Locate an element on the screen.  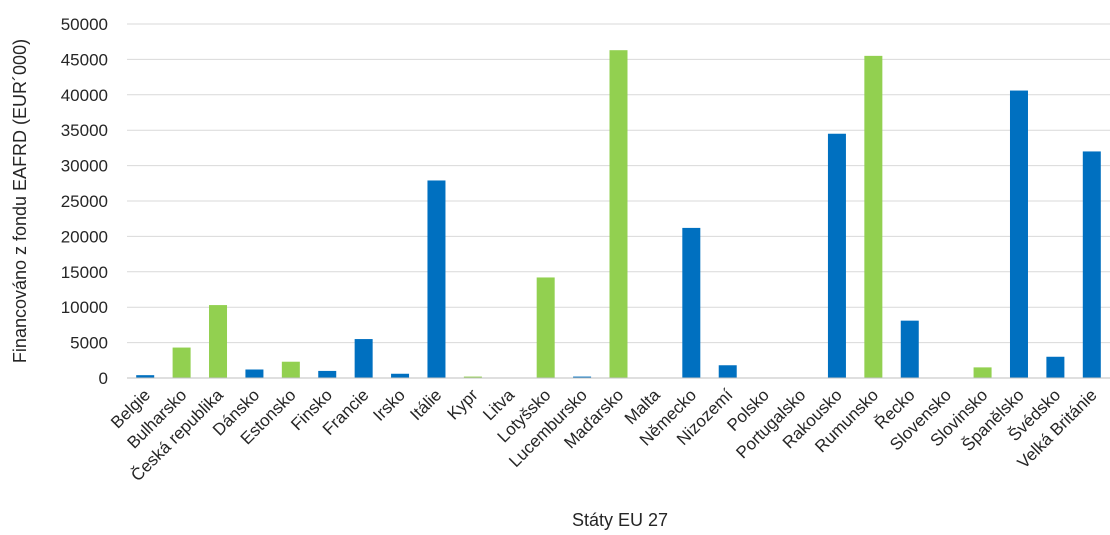
y-tick-label: 15000 is located at coordinates (84, 272).